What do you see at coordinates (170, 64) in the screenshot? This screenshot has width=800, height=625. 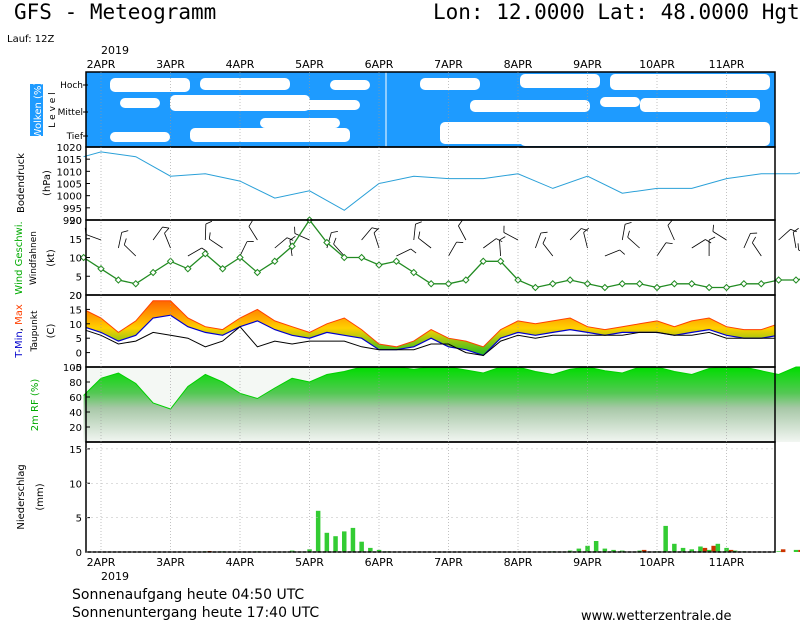 I see `date-label-top: 3APR` at bounding box center [170, 64].